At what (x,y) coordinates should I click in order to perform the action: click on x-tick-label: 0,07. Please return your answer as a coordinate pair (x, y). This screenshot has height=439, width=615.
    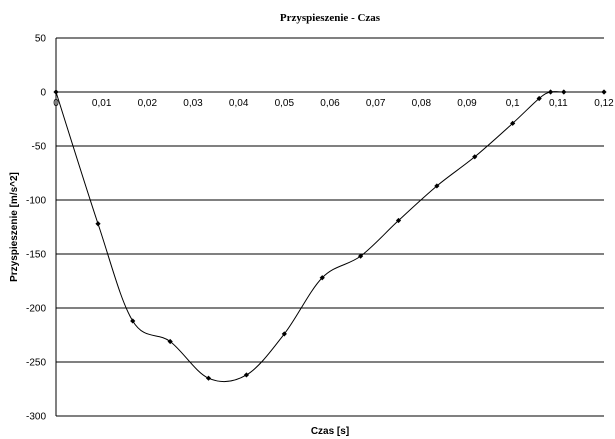
    Looking at the image, I should click on (376, 103).